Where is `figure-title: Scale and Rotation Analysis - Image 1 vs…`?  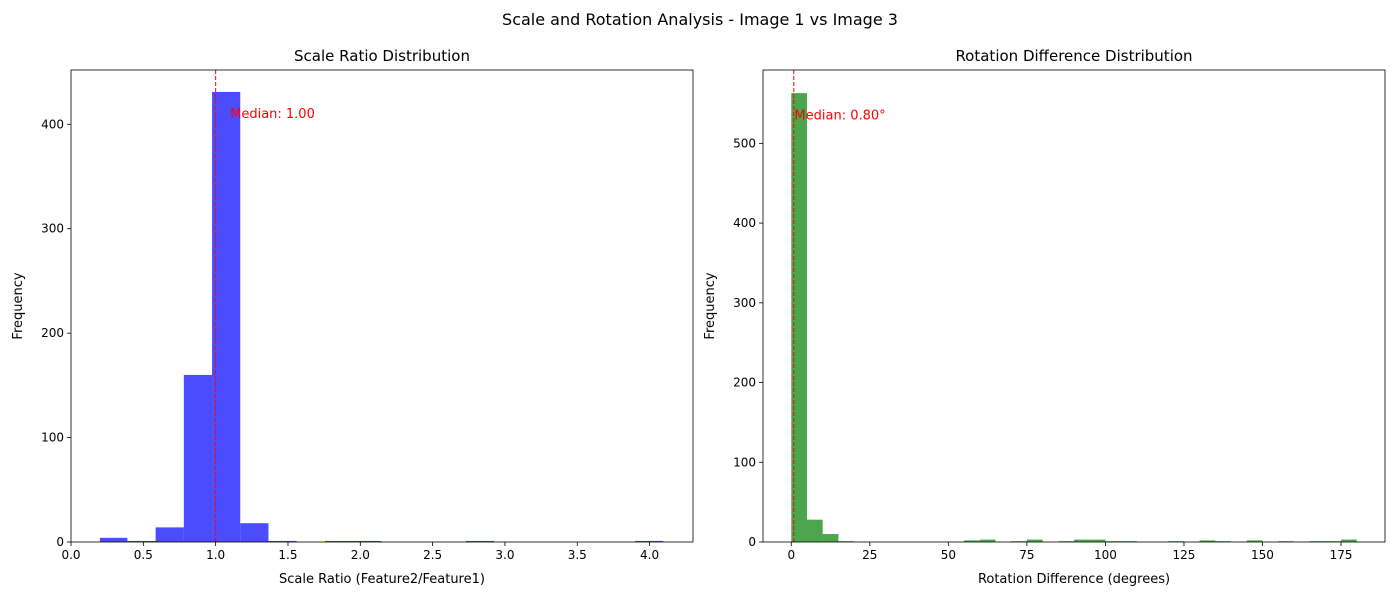
figure-title: Scale and Rotation Analysis - Image 1 vs… is located at coordinates (700, 19).